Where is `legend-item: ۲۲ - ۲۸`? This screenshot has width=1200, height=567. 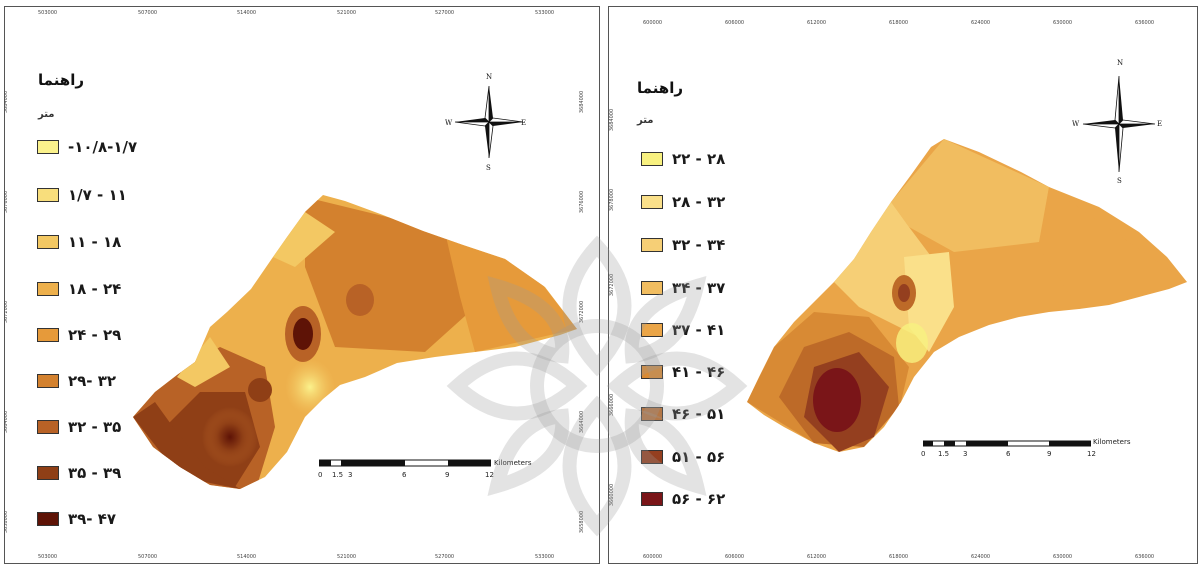
legend-item: ۲۲ - ۲۸ is located at coordinates (683, 159).